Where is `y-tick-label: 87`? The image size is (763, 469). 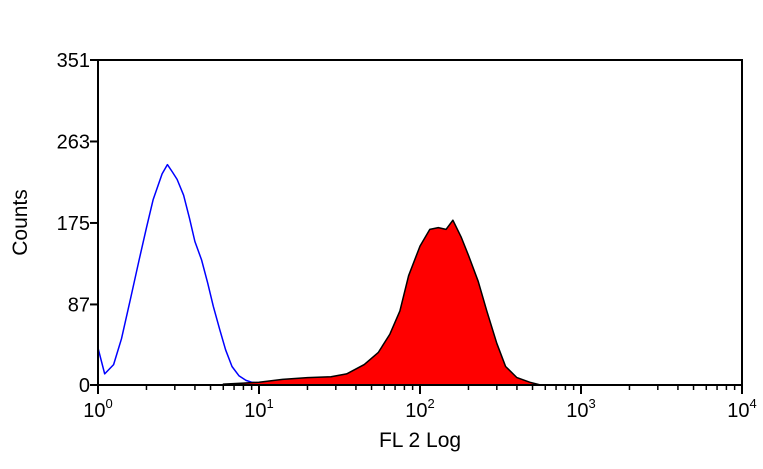 y-tick-label: 87 is located at coordinates (79, 305).